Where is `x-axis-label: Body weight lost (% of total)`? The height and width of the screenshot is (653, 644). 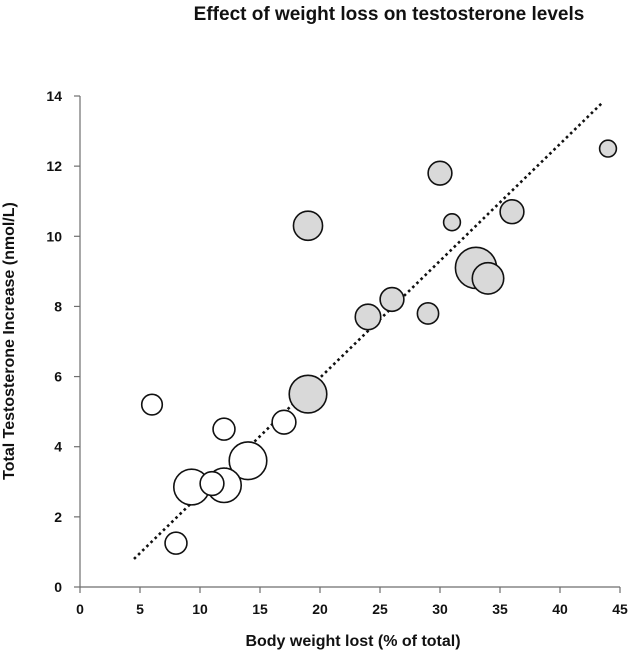
x-axis-label: Body weight lost (% of total) is located at coordinates (352, 641).